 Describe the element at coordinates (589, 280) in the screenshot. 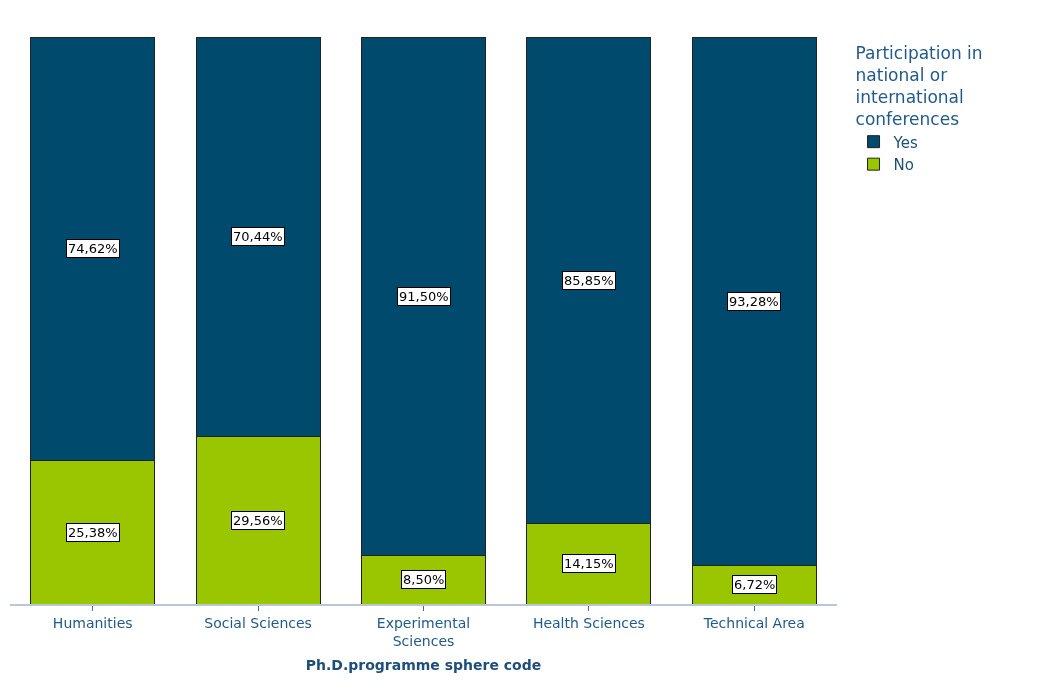

I see `data-label: 85,85%` at that location.